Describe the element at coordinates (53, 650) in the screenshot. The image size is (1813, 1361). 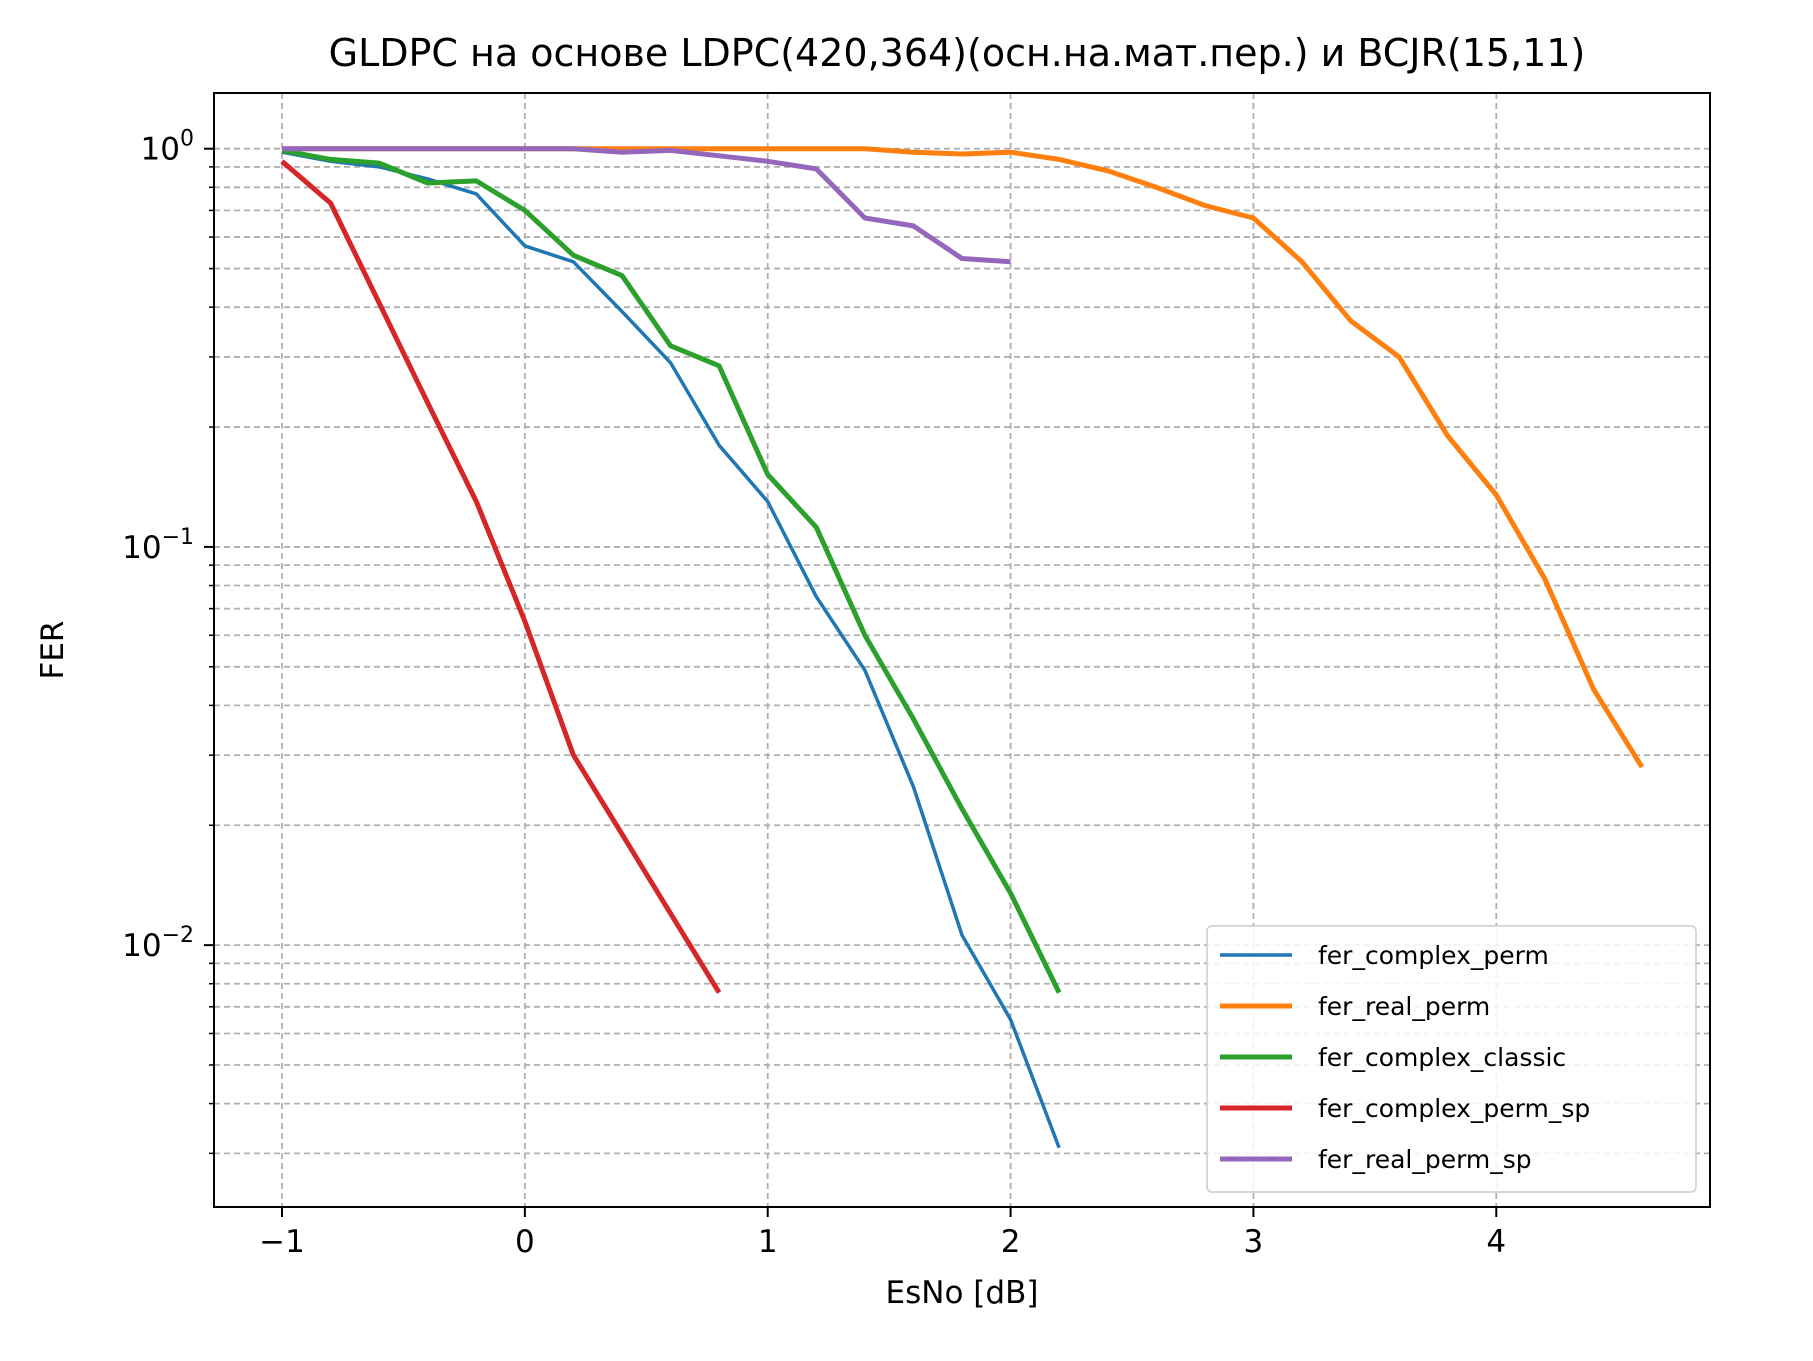
I see `y-axis-label: FER` at that location.